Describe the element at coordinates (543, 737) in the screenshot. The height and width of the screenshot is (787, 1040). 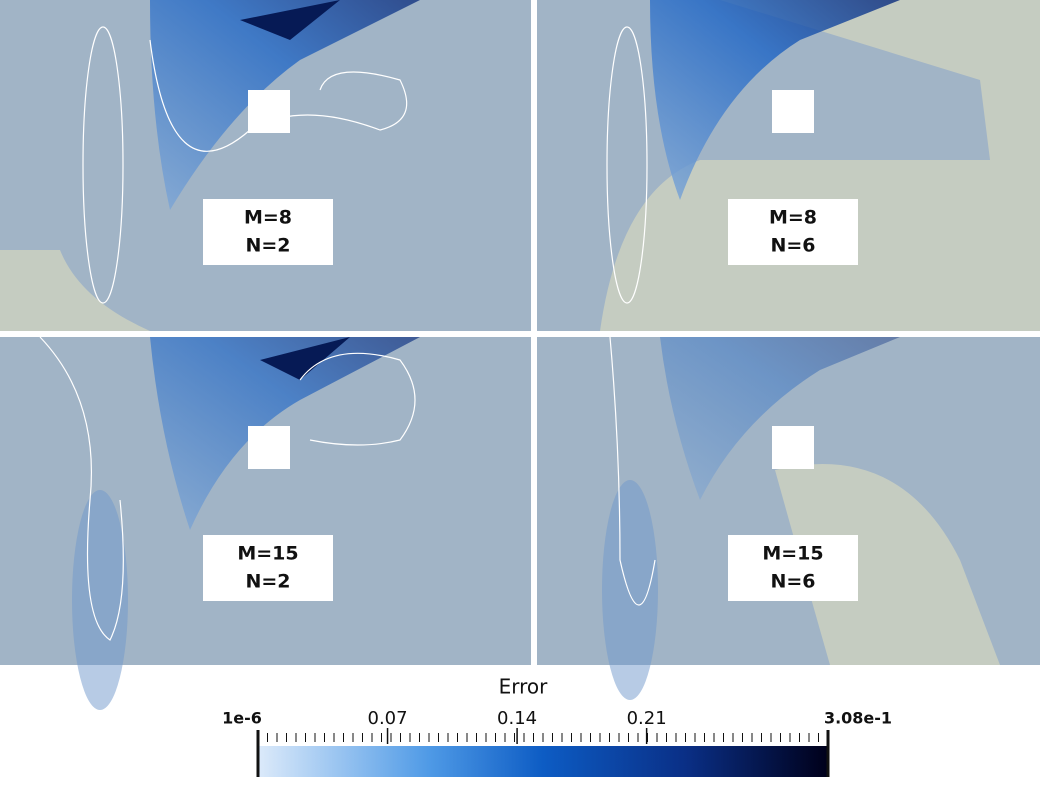
I see `minor-ticks` at that location.